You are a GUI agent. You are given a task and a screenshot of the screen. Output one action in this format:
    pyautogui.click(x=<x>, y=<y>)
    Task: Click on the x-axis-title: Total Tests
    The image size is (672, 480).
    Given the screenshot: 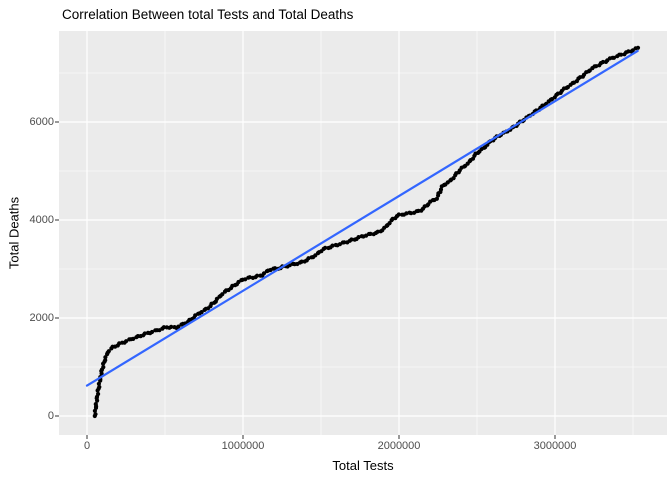 What is the action you would take?
    pyautogui.click(x=363, y=465)
    